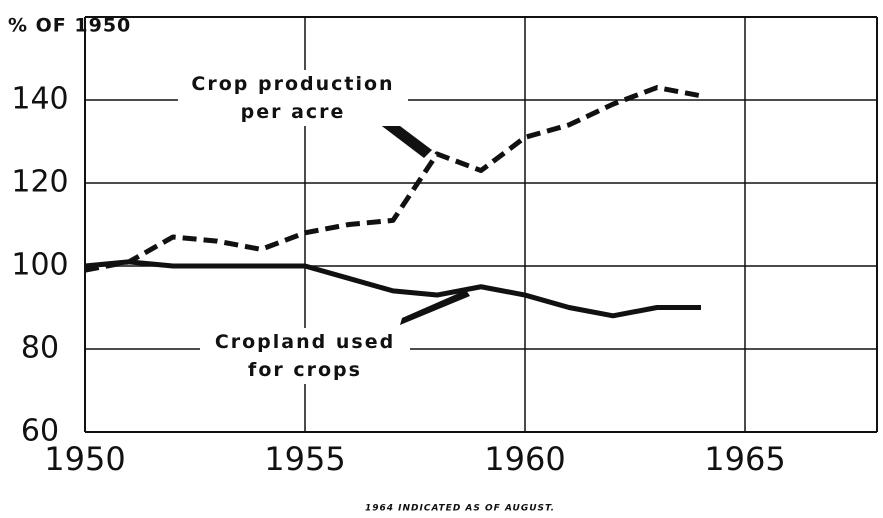 The height and width of the screenshot is (518, 883). Describe the element at coordinates (39, 182) in the screenshot. I see `y-tick-label: 120` at that location.